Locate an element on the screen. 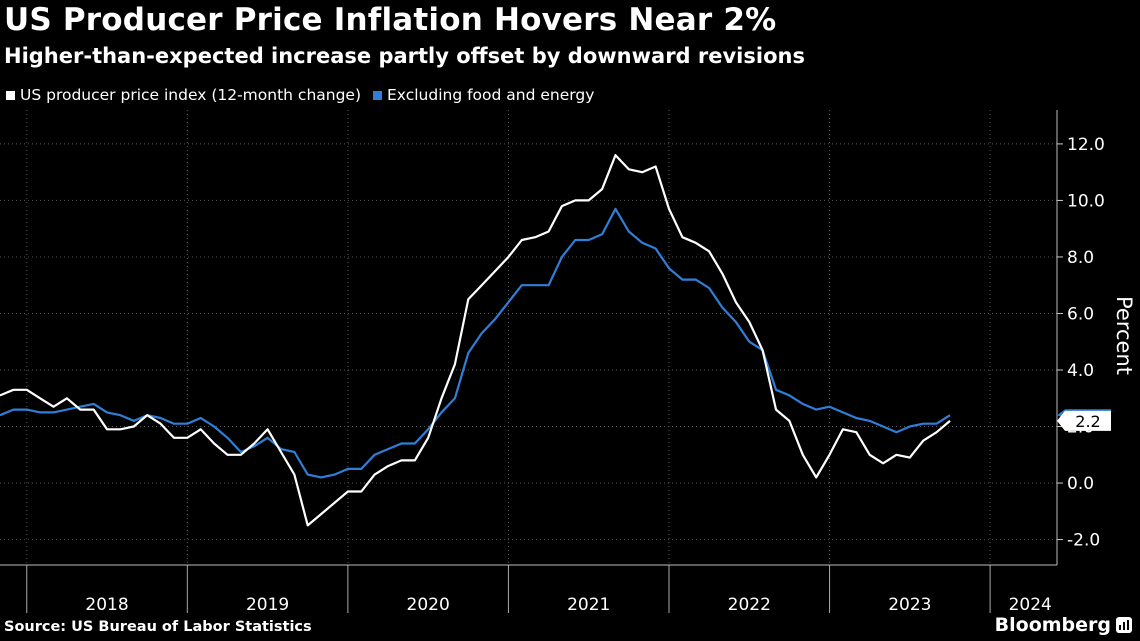 Image resolution: width=1140 pixels, height=641 pixels. brand-logo: Bloomberg is located at coordinates (1063, 625).